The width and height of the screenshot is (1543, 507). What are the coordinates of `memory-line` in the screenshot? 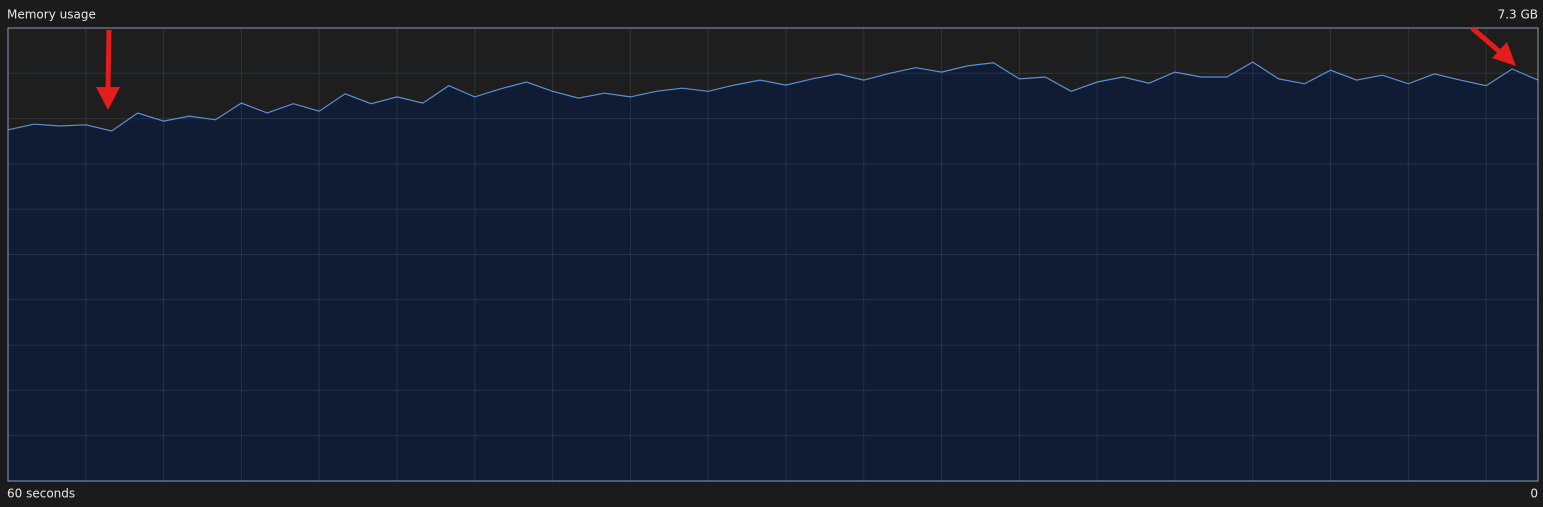 It's located at (773, 96).